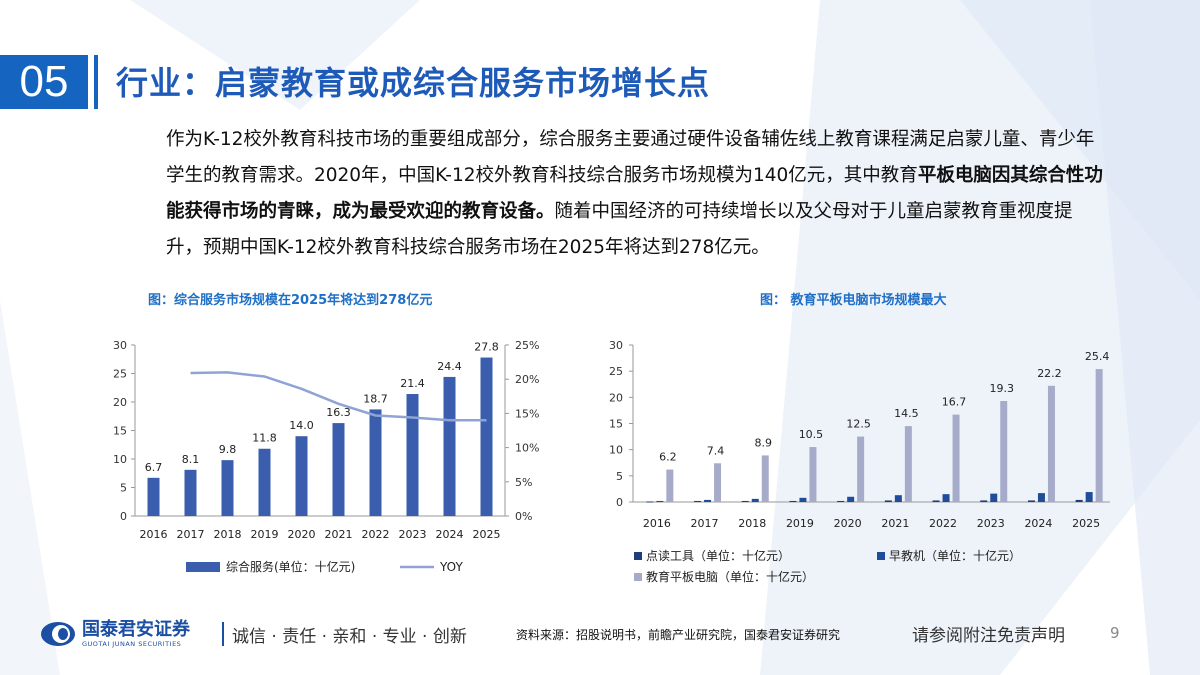 This screenshot has width=1200, height=675. I want to click on bar-s2-2020, so click(861, 469).